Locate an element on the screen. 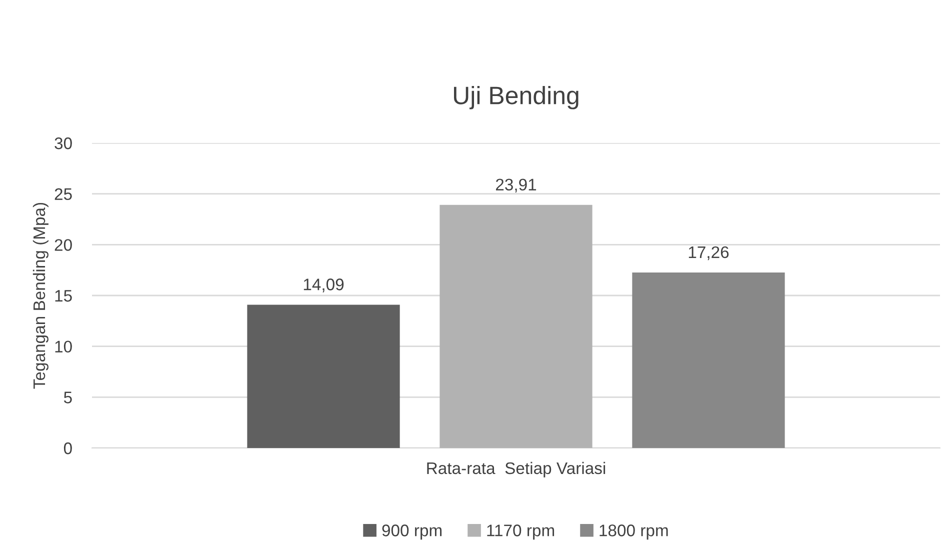  data-label: 14,09 is located at coordinates (324, 285).